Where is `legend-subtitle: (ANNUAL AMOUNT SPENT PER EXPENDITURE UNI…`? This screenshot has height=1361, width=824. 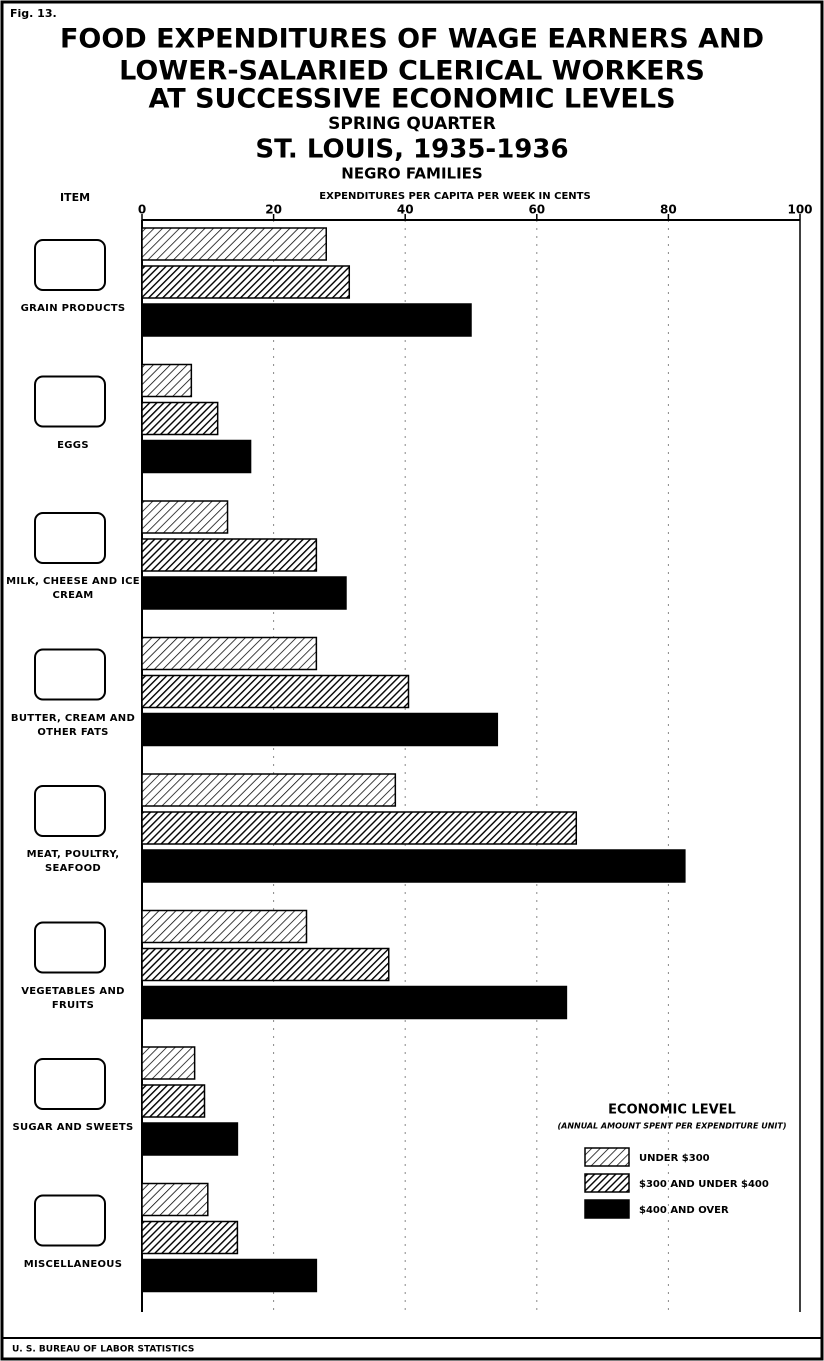 legend-subtitle: (ANNUAL AMOUNT SPENT PER EXPENDITURE UNI… is located at coordinates (671, 1126).